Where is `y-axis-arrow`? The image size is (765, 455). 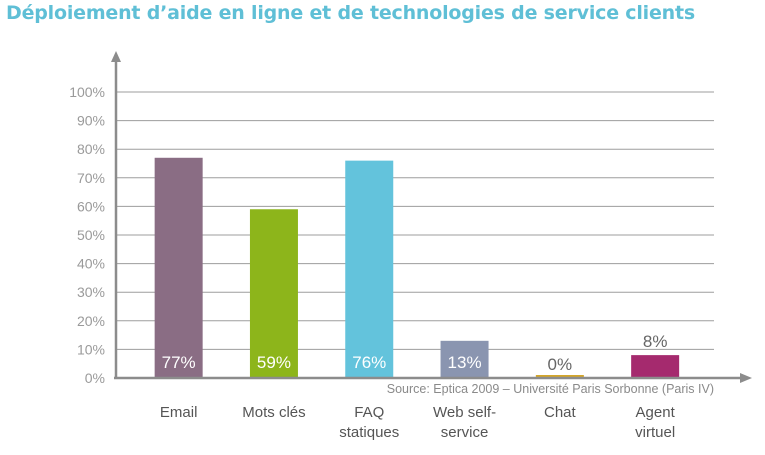 y-axis-arrow is located at coordinates (116, 56).